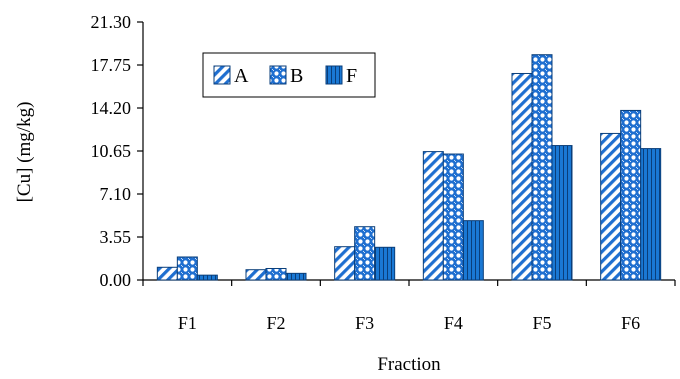  I want to click on x-tick-label: F5, so click(541, 323).